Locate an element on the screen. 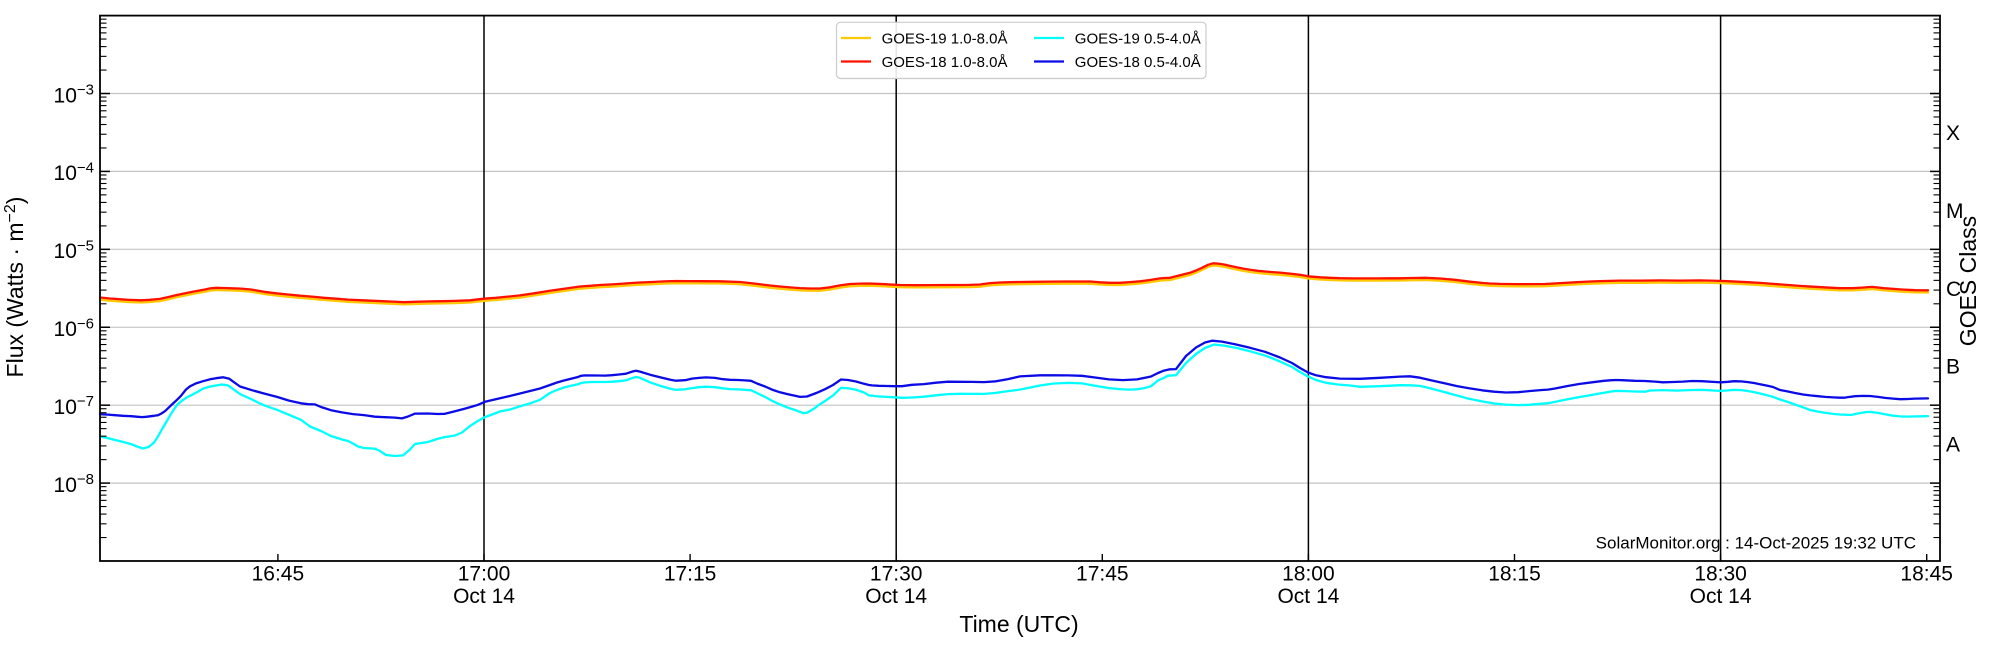  svg-text: GOES-19 0.5-4.0Å is located at coordinates (1138, 38).